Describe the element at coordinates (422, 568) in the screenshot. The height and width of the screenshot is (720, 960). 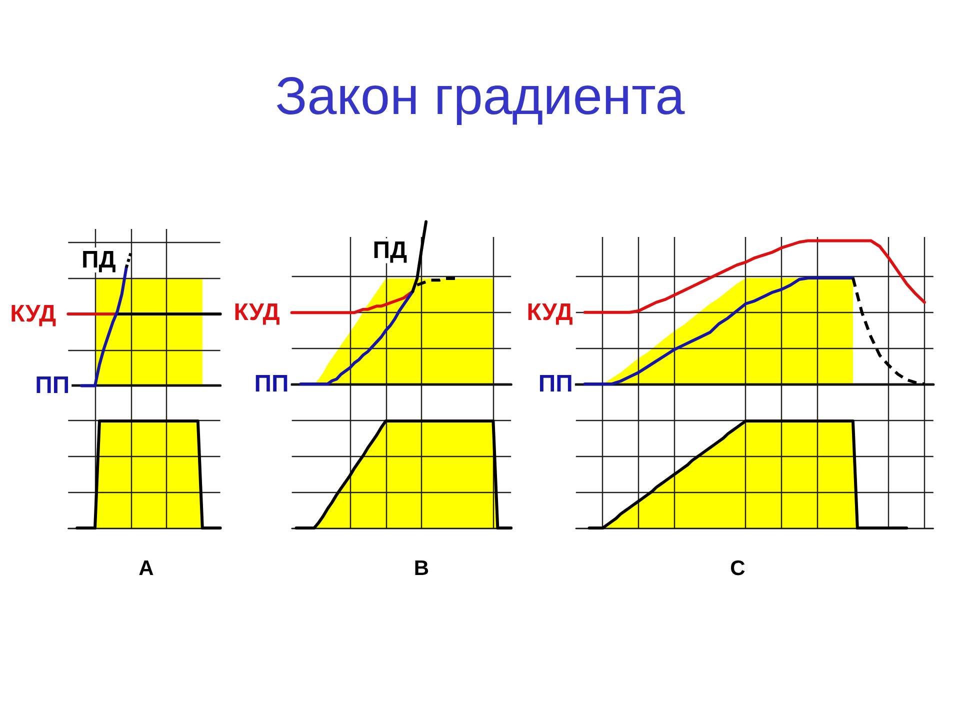
I see `x-axis-title: B` at that location.